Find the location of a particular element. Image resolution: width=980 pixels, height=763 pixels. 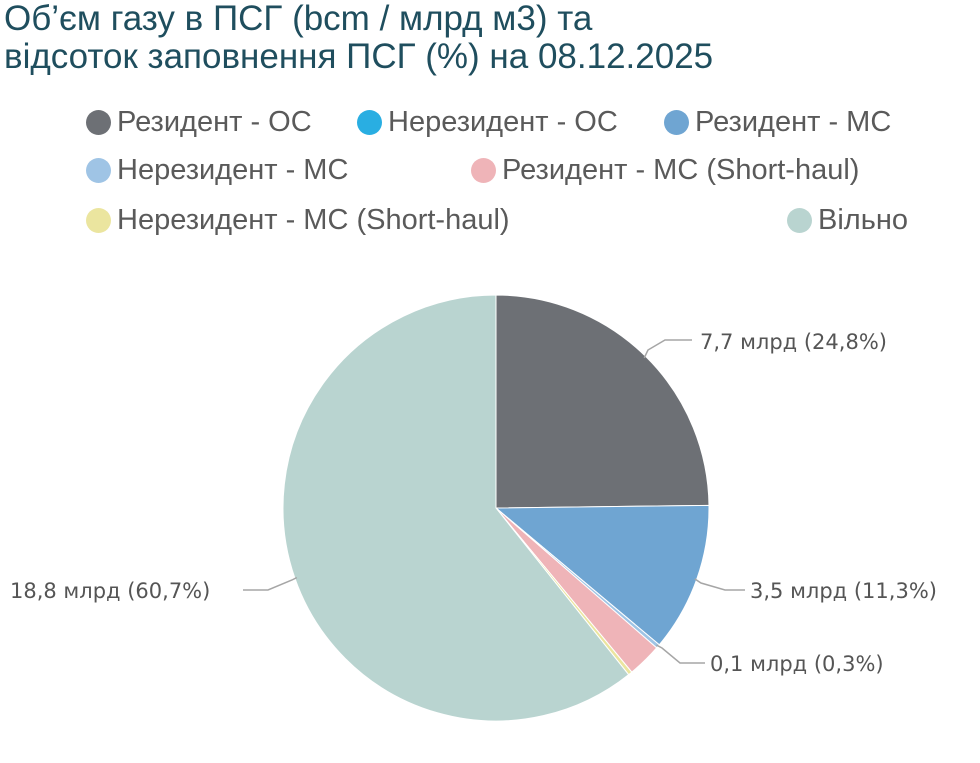

legend-label-nonresident-ms-short-haul: Нерезидент - МС (Short-haul) is located at coordinates (313, 220).